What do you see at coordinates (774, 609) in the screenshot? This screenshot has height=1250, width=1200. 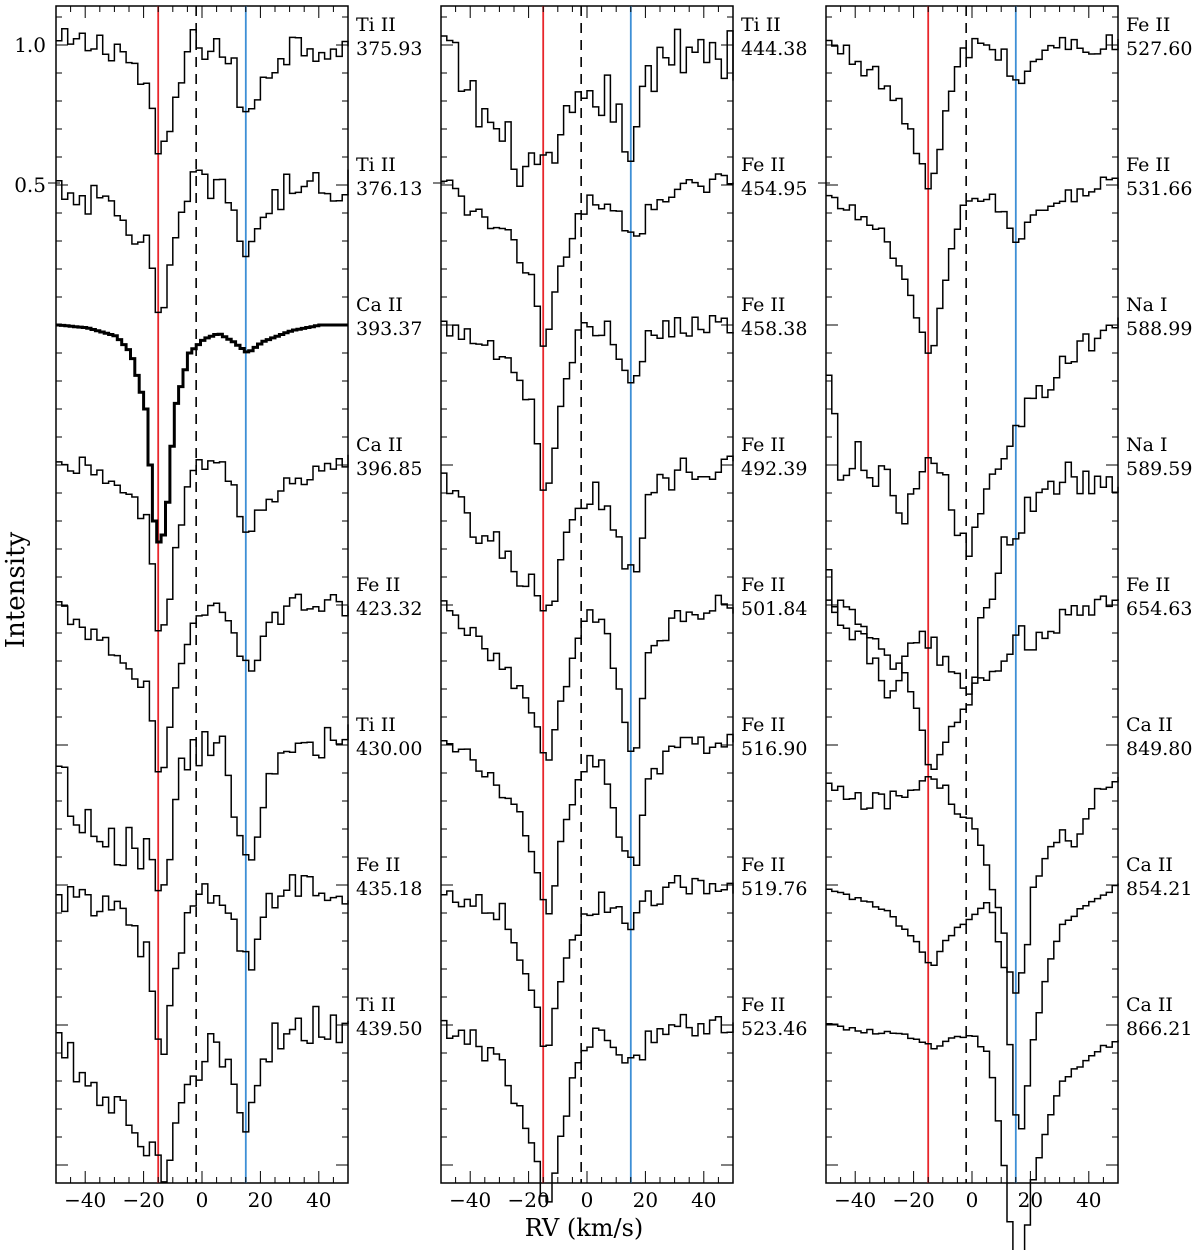 I see `series-wavelength-label: 501.84` at bounding box center [774, 609].